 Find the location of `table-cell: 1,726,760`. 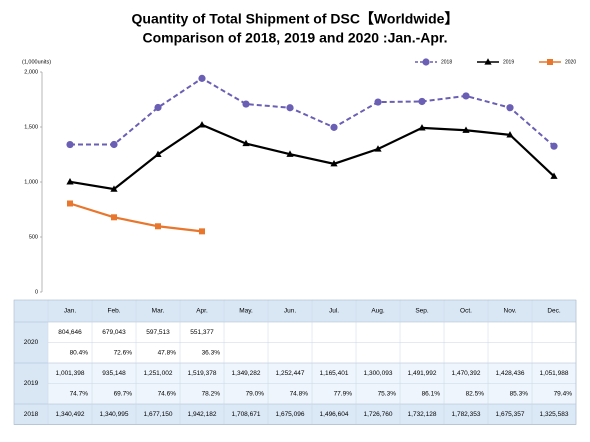

table-cell: 1,726,760 is located at coordinates (378, 414).